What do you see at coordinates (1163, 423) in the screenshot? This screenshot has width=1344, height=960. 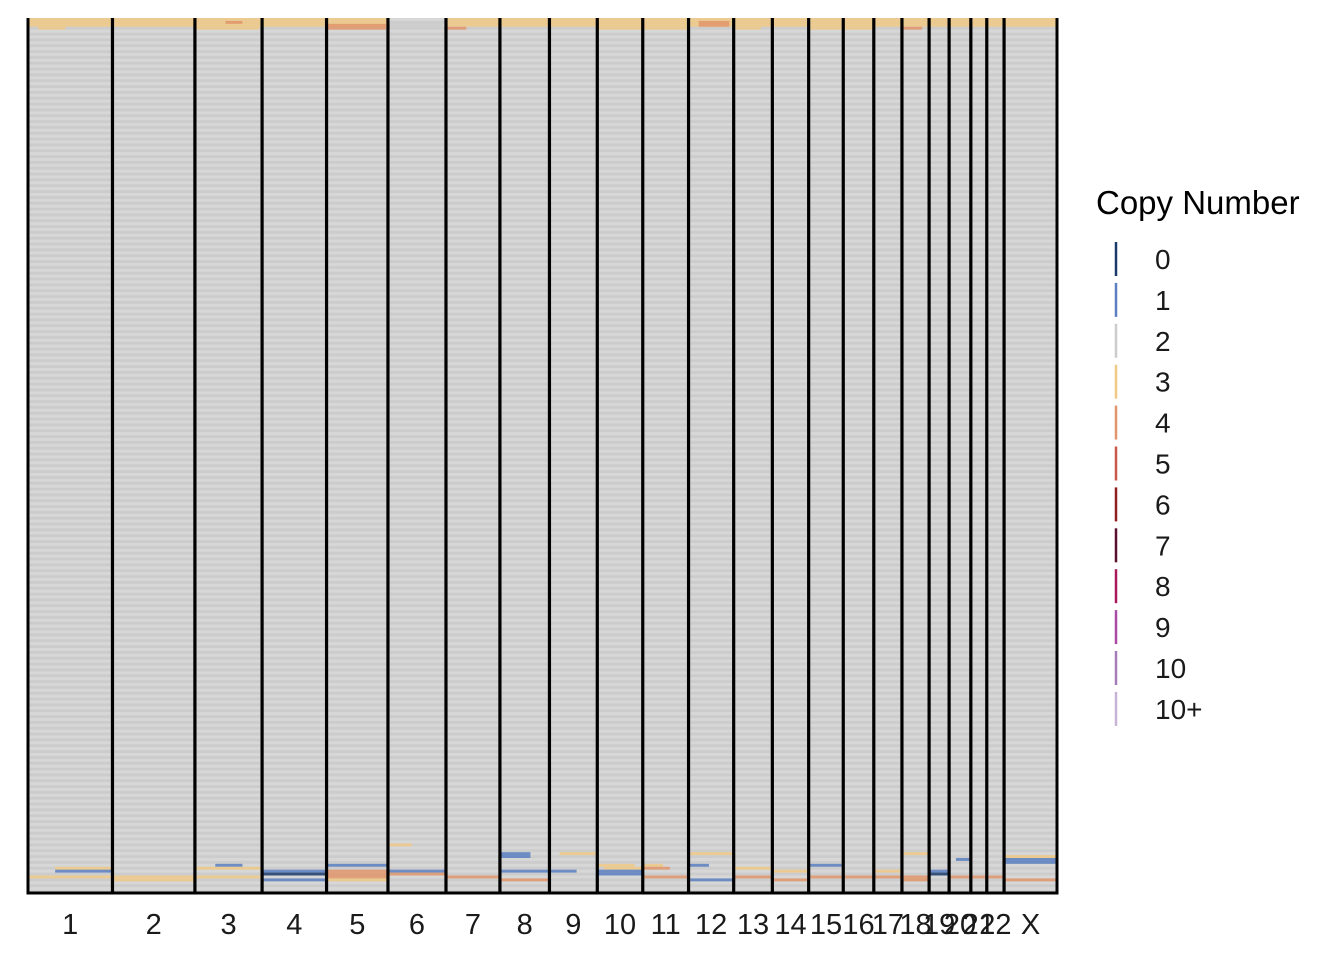 I see `legend-label: 4` at bounding box center [1163, 423].